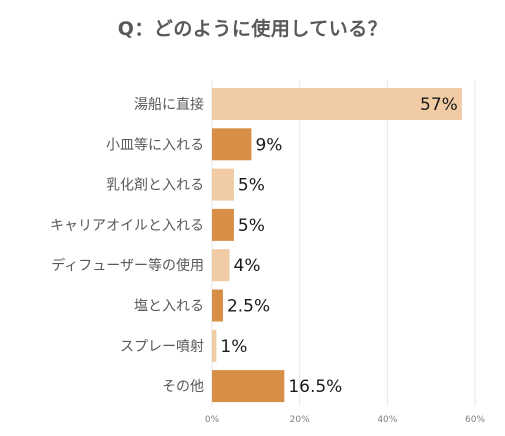  I want to click on value-label: 9%, so click(268, 145).